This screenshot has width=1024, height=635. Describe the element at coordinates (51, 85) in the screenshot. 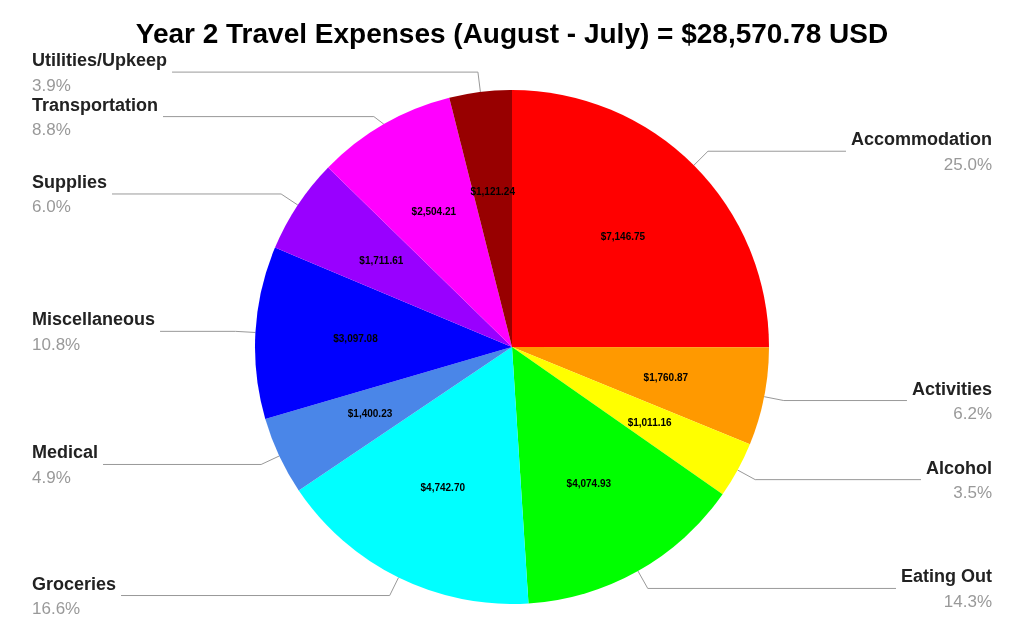

I see `text: 3.9%` at that location.